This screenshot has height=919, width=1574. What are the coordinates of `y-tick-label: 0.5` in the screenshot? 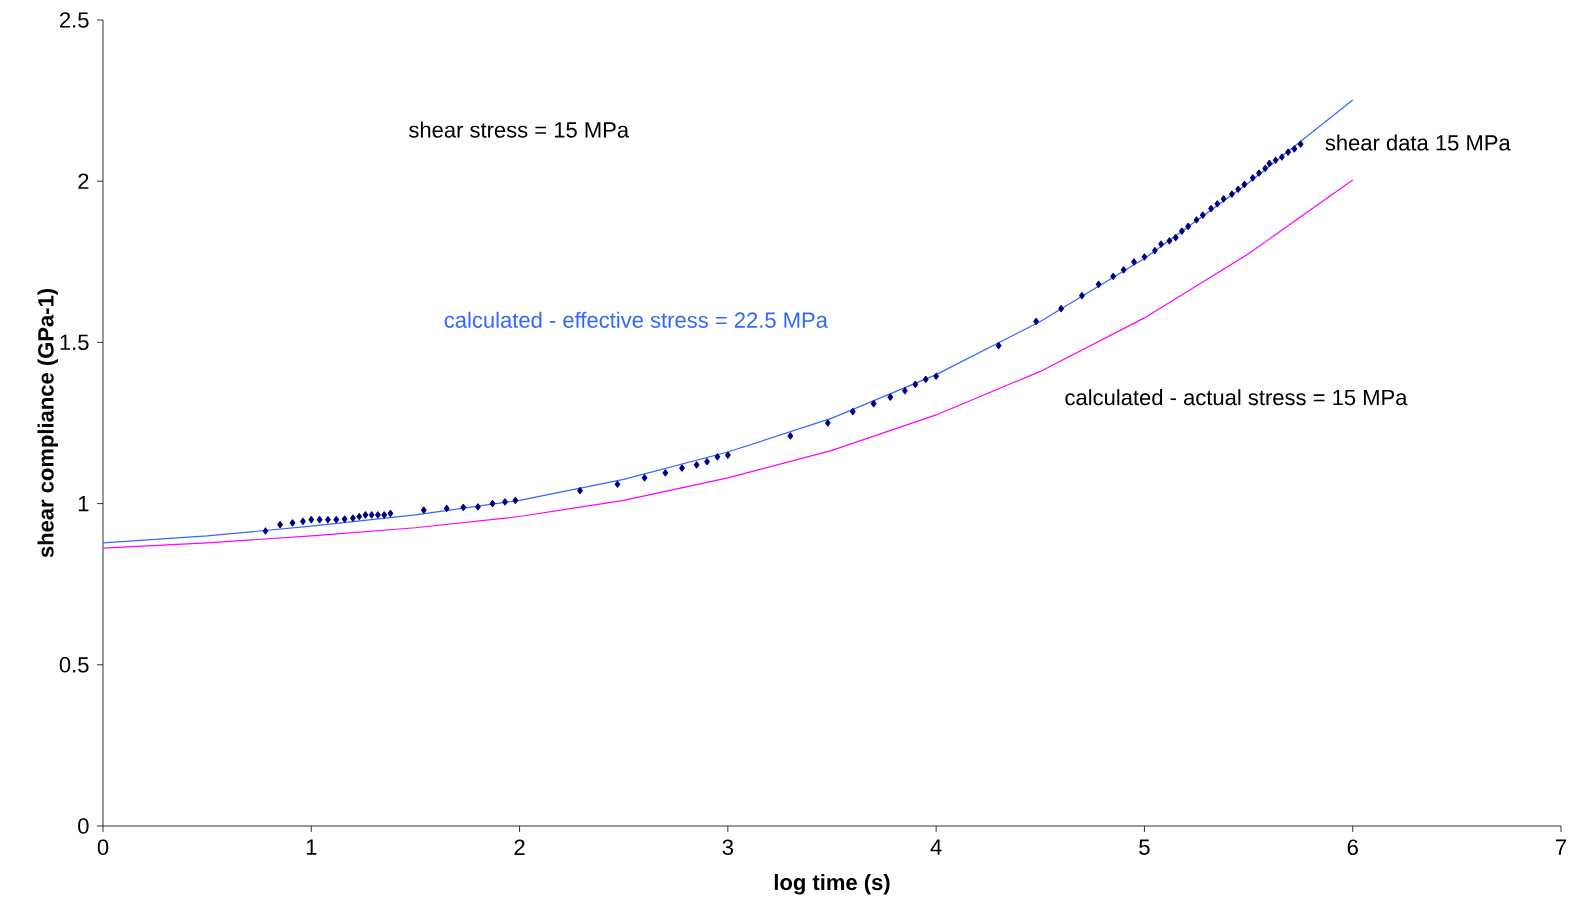 It's located at (74, 665).